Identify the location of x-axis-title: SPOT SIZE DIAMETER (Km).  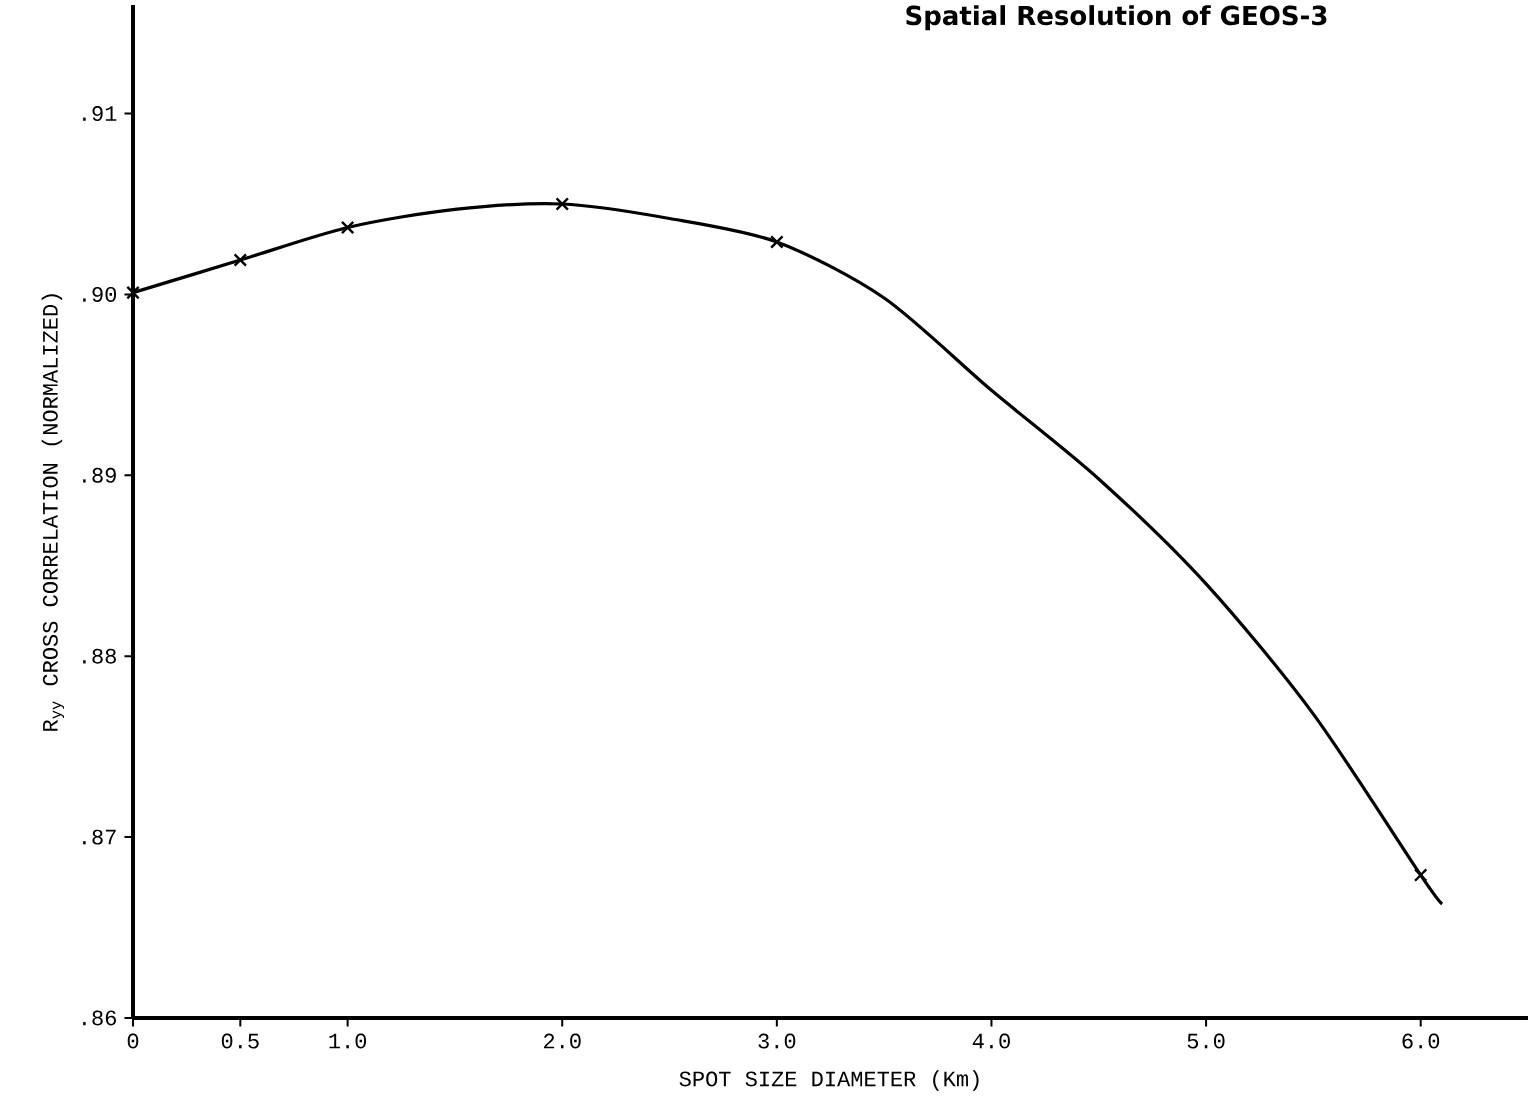
(829, 1080).